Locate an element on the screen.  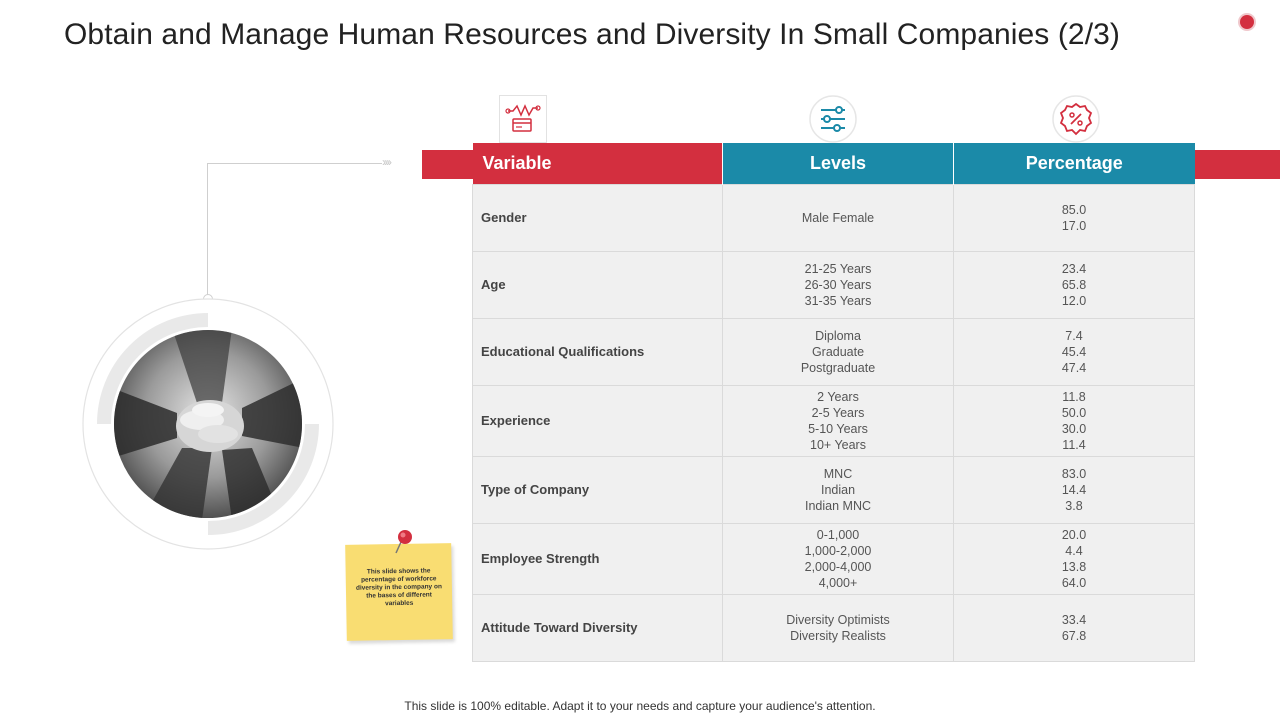
level-value: 0-1,000 is located at coordinates (838, 535).